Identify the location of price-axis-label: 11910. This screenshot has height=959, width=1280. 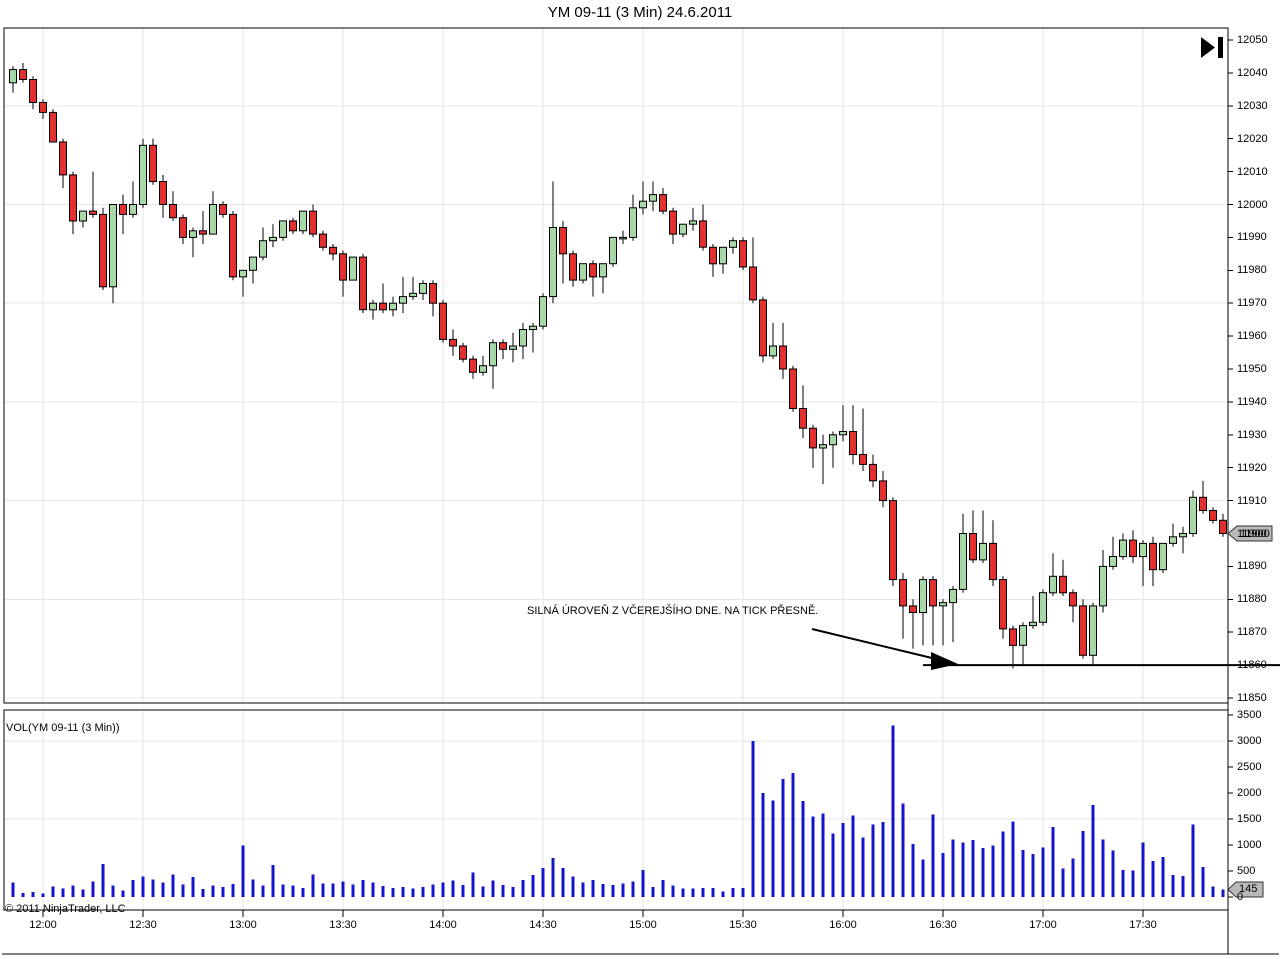
(1252, 501).